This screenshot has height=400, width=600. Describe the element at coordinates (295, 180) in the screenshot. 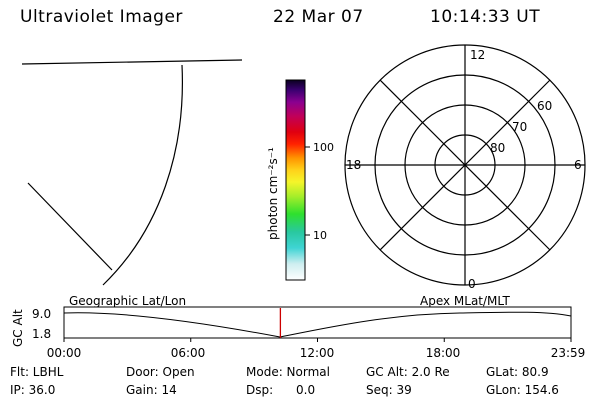

I see `colorbar-scale` at that location.